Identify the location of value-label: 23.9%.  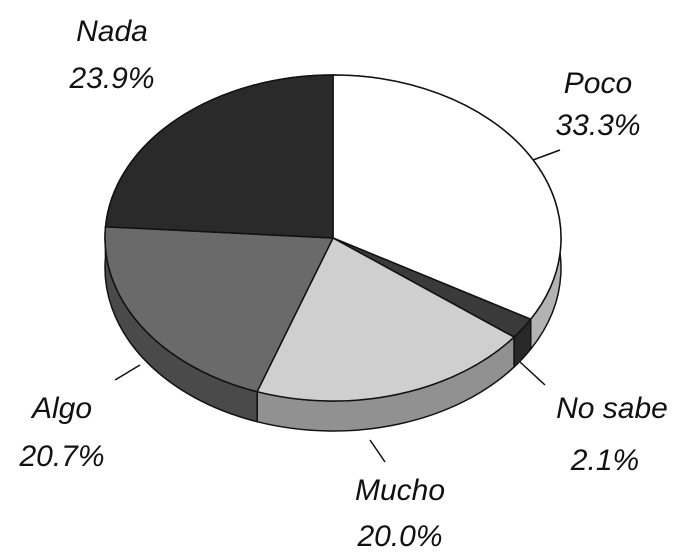
(111, 78).